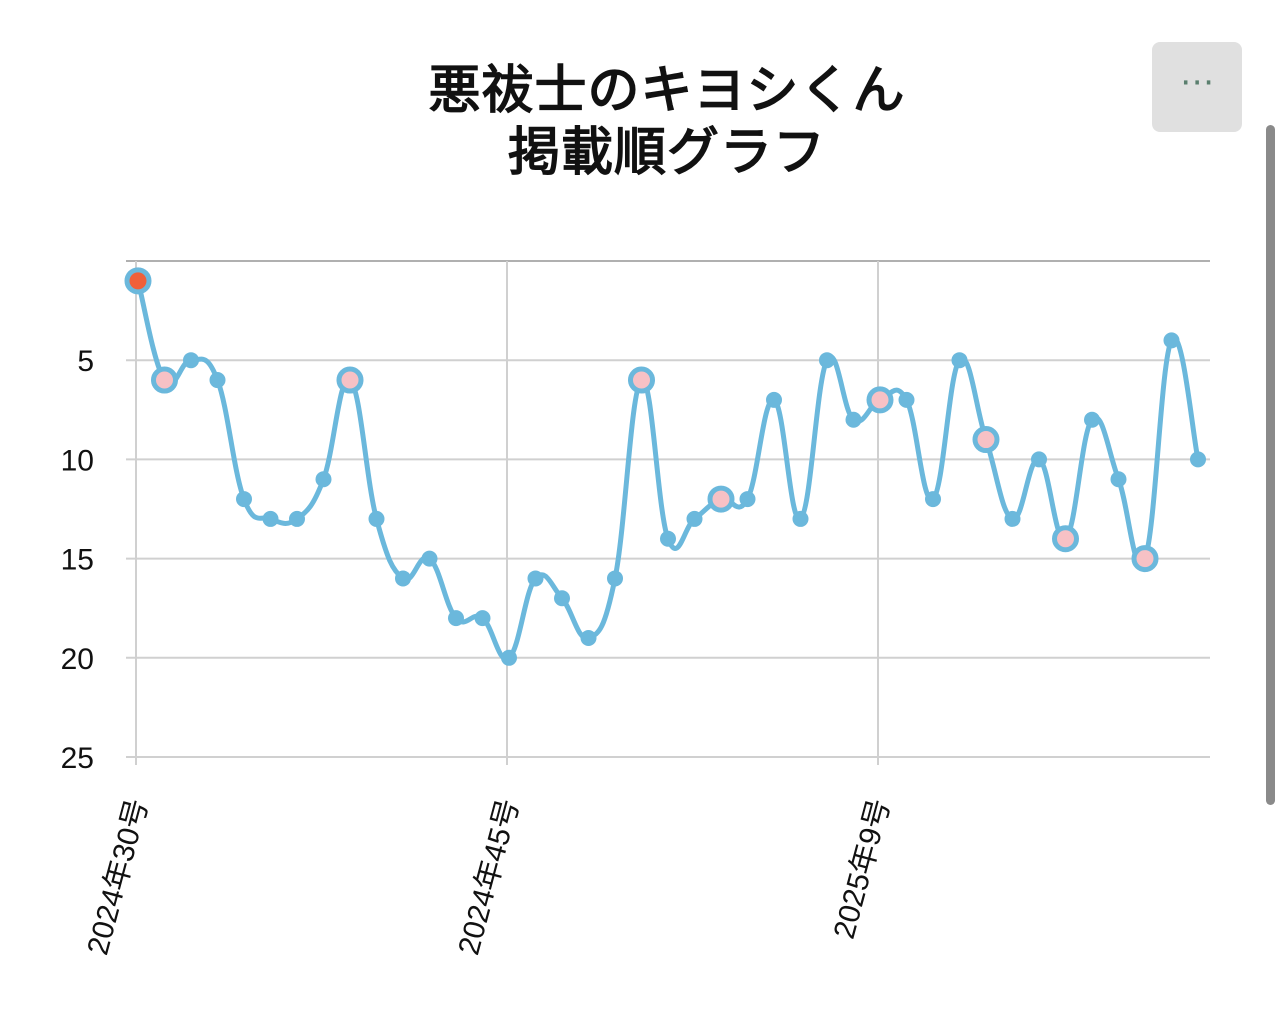 The height and width of the screenshot is (1018, 1284). What do you see at coordinates (862, 868) in the screenshot?
I see `x-tick-label: 2025年9号` at bounding box center [862, 868].